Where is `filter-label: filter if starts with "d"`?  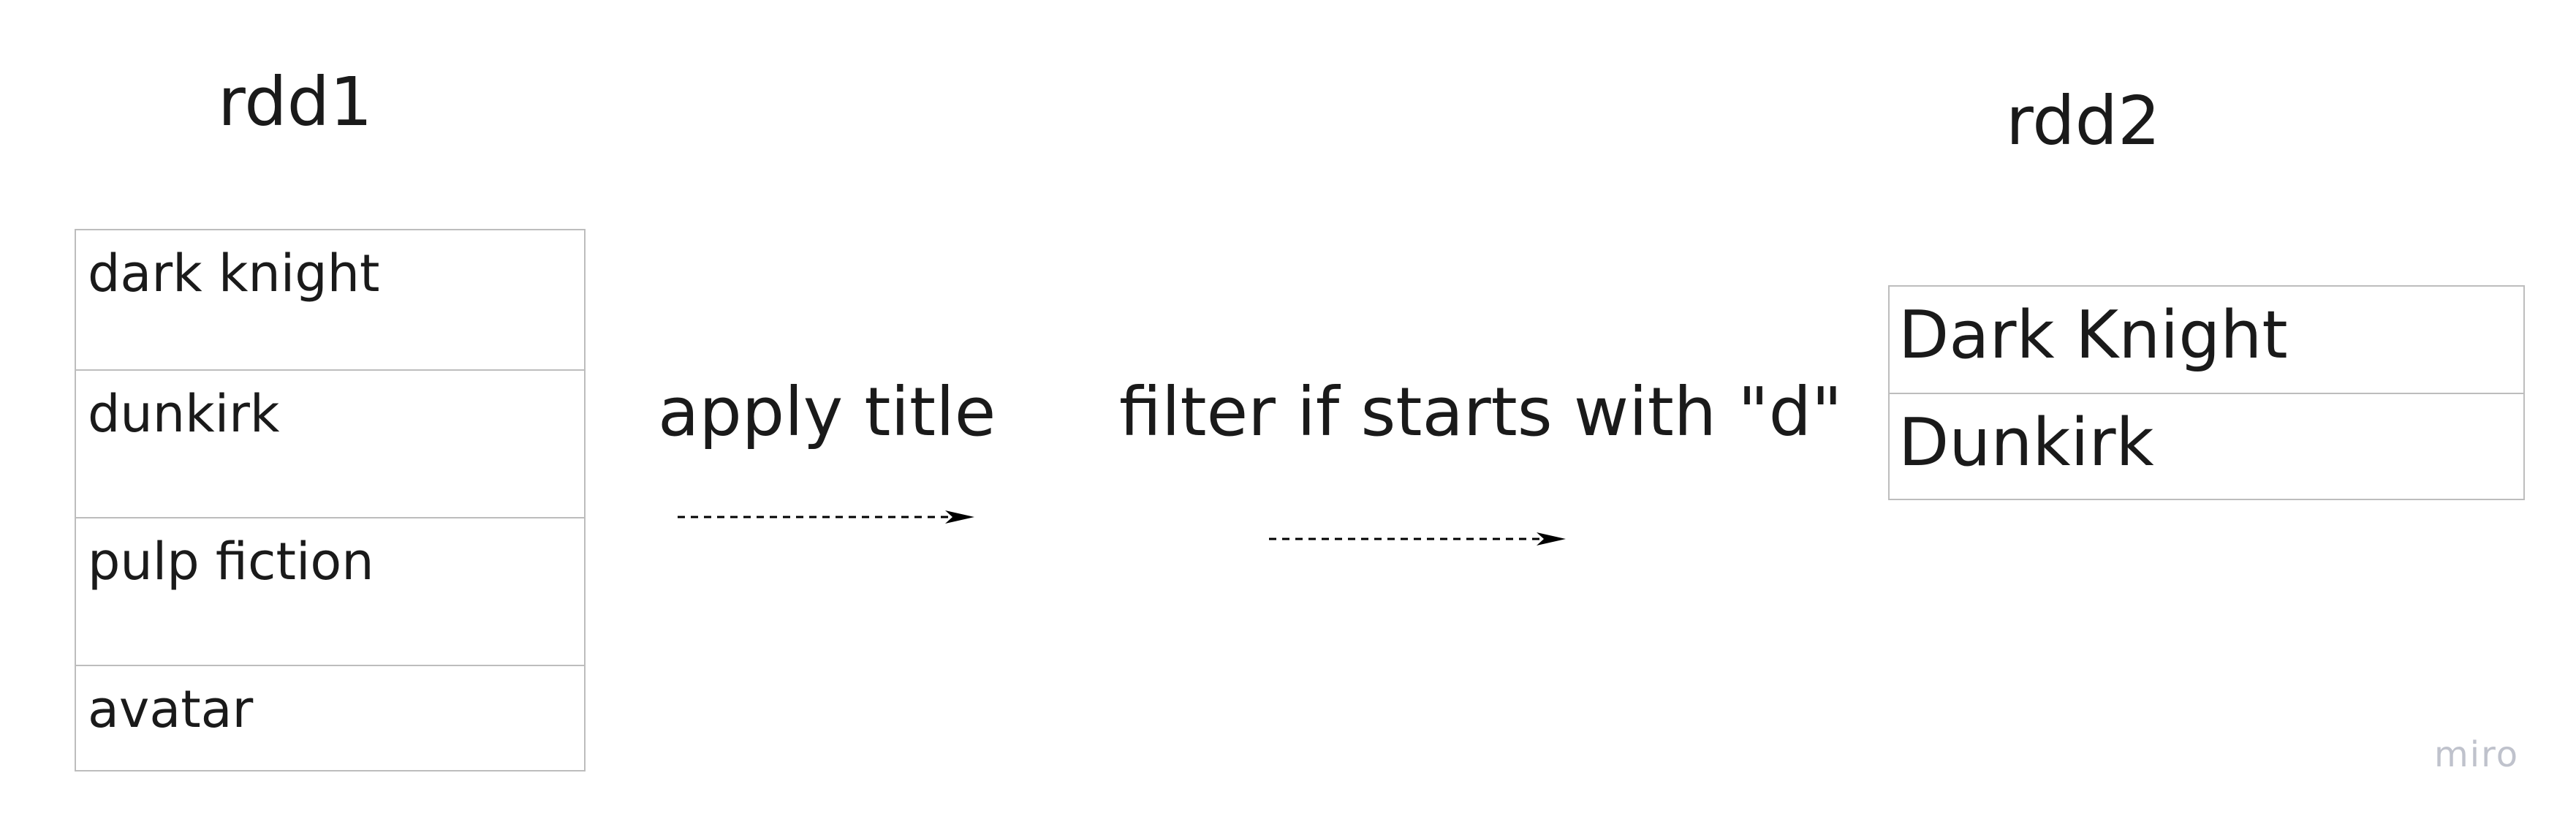
filter-label: filter if starts with "d" is located at coordinates (1481, 412).